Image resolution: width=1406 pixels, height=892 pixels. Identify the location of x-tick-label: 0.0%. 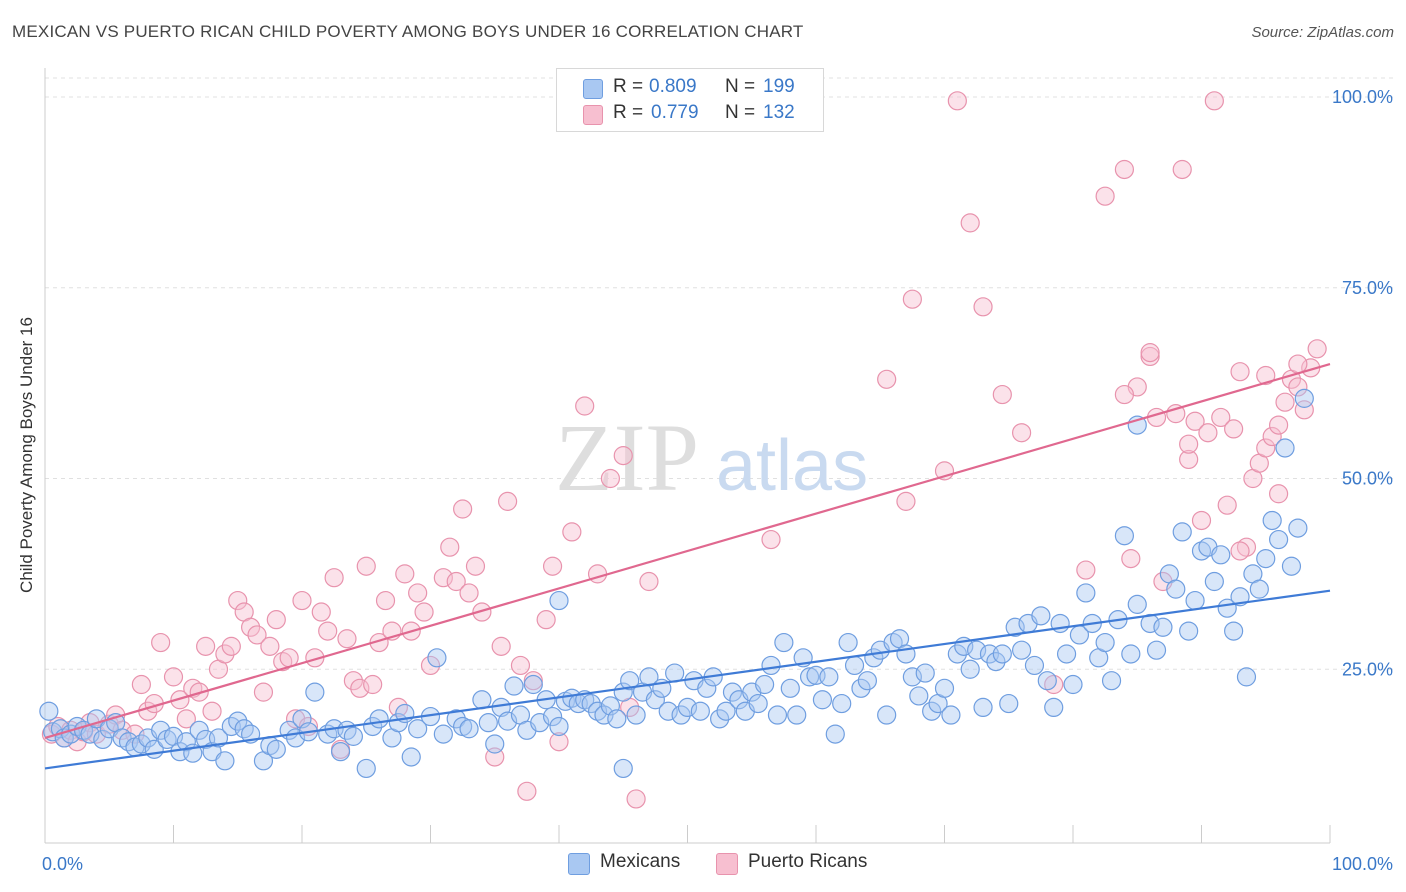
(62, 864).